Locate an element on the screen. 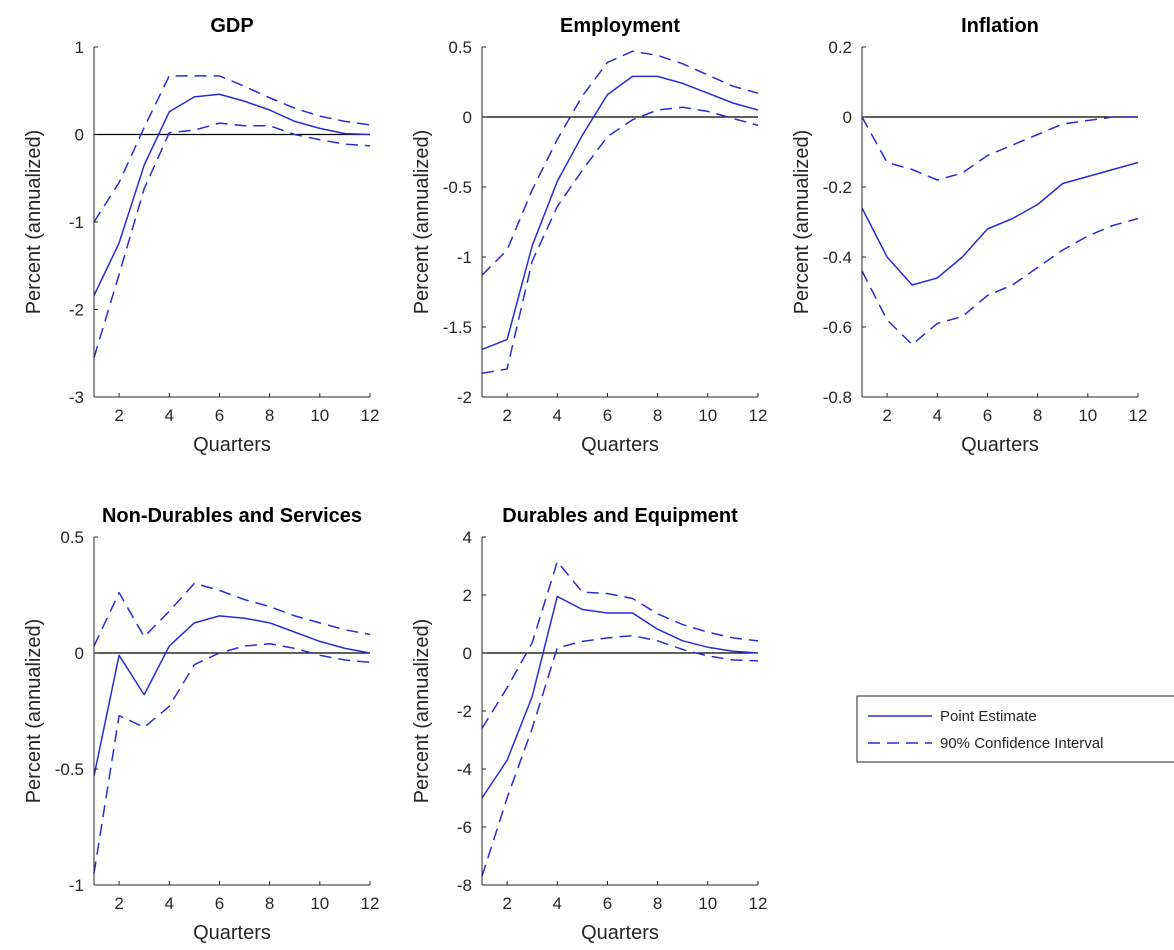  legend-label-point-estimate: Point Estimate is located at coordinates (988, 716).